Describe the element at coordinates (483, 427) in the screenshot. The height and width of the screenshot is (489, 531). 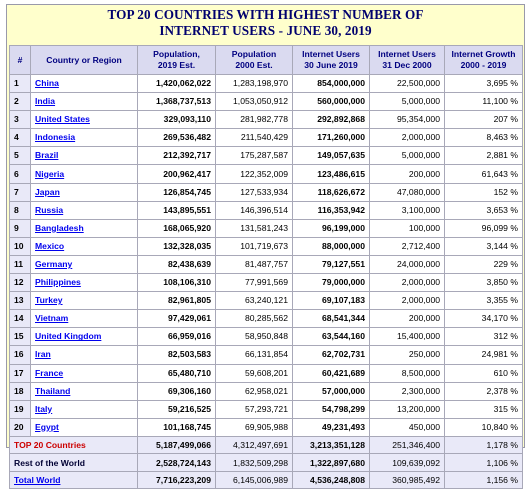
I see `growth-cell: 10,840 %` at that location.